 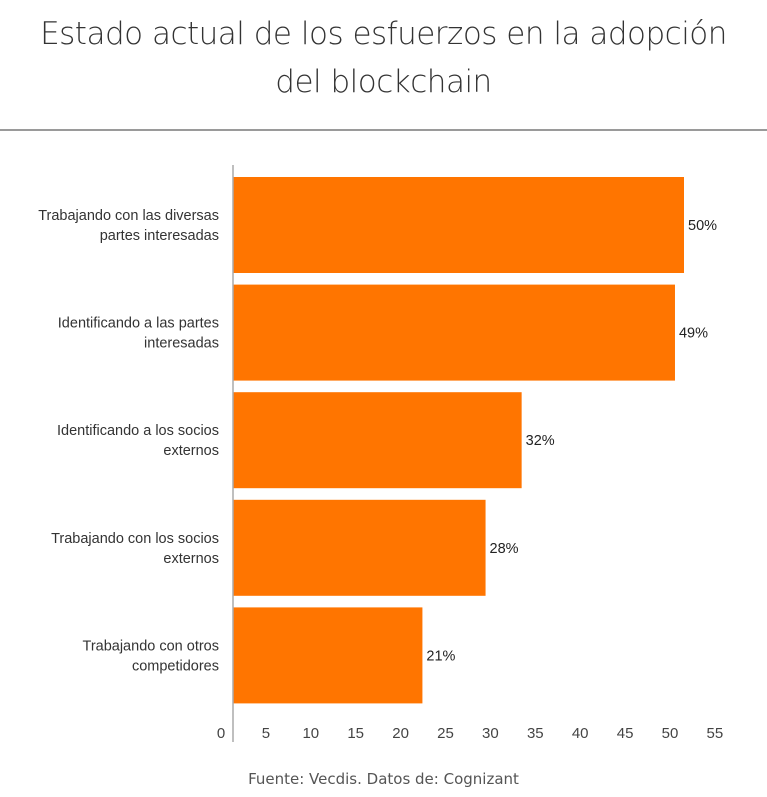 I want to click on x-tick-label: 25, so click(x=445, y=733).